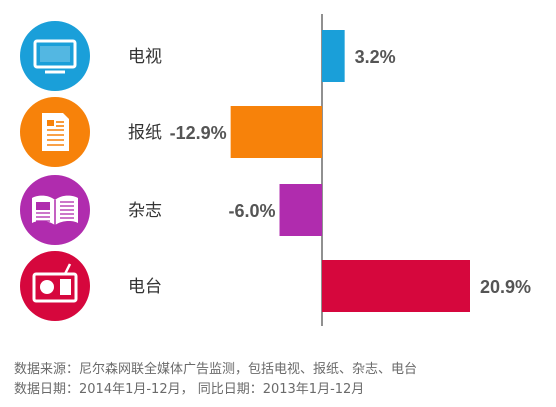 This screenshot has height=407, width=556. I want to click on radio-icon, so click(55, 286).